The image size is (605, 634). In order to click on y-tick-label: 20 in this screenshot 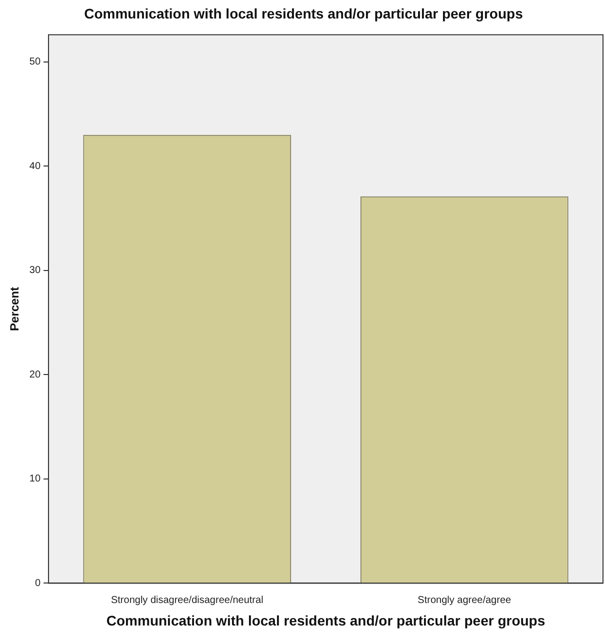, I will do `click(35, 374)`.